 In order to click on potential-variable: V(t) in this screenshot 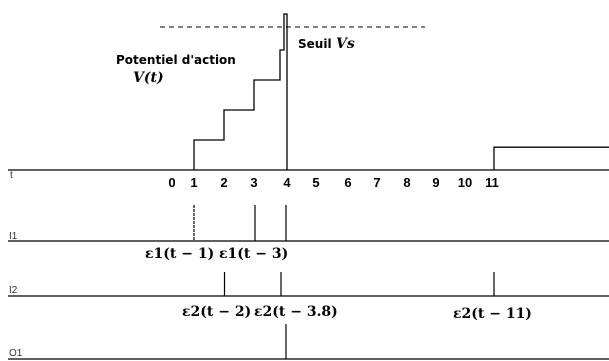, I will do `click(148, 78)`.